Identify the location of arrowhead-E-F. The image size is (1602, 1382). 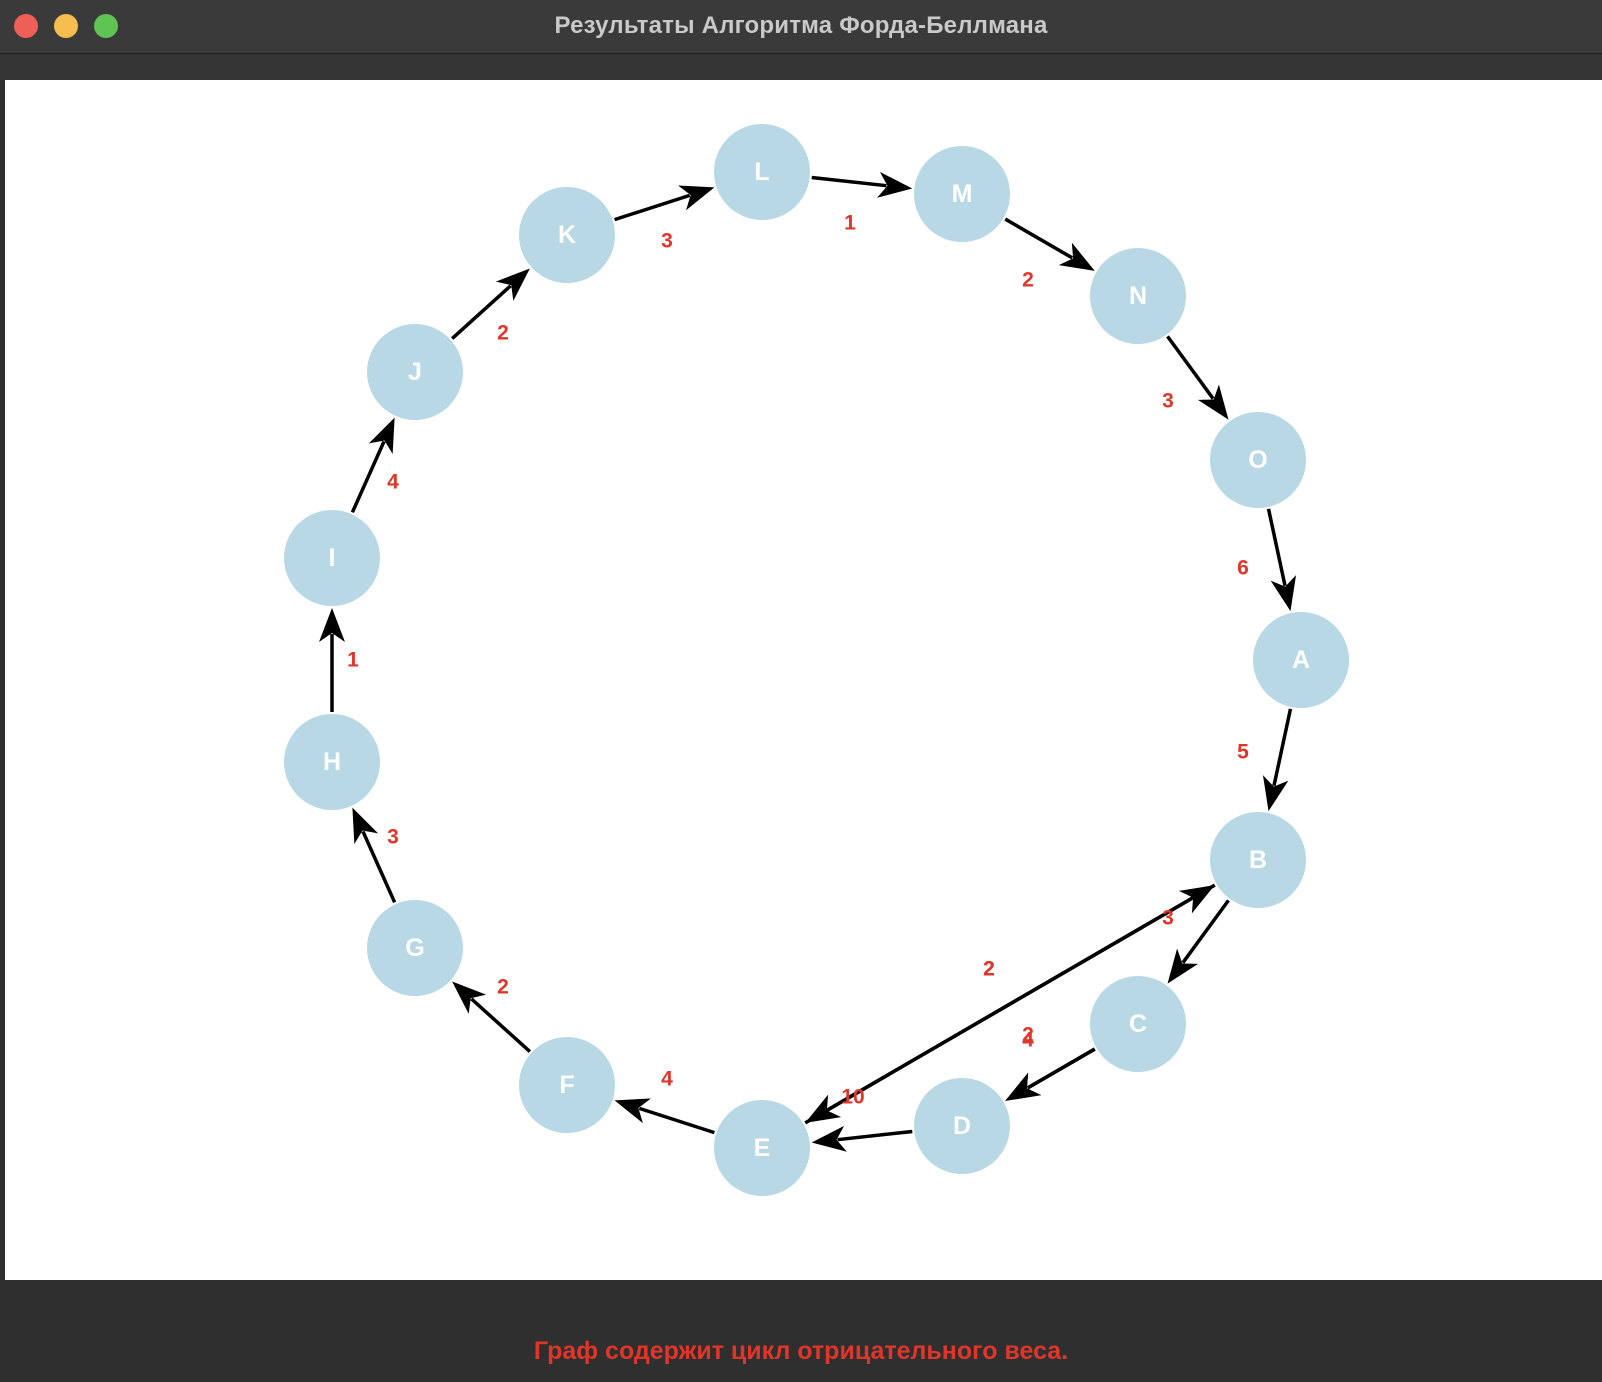
(632, 1111).